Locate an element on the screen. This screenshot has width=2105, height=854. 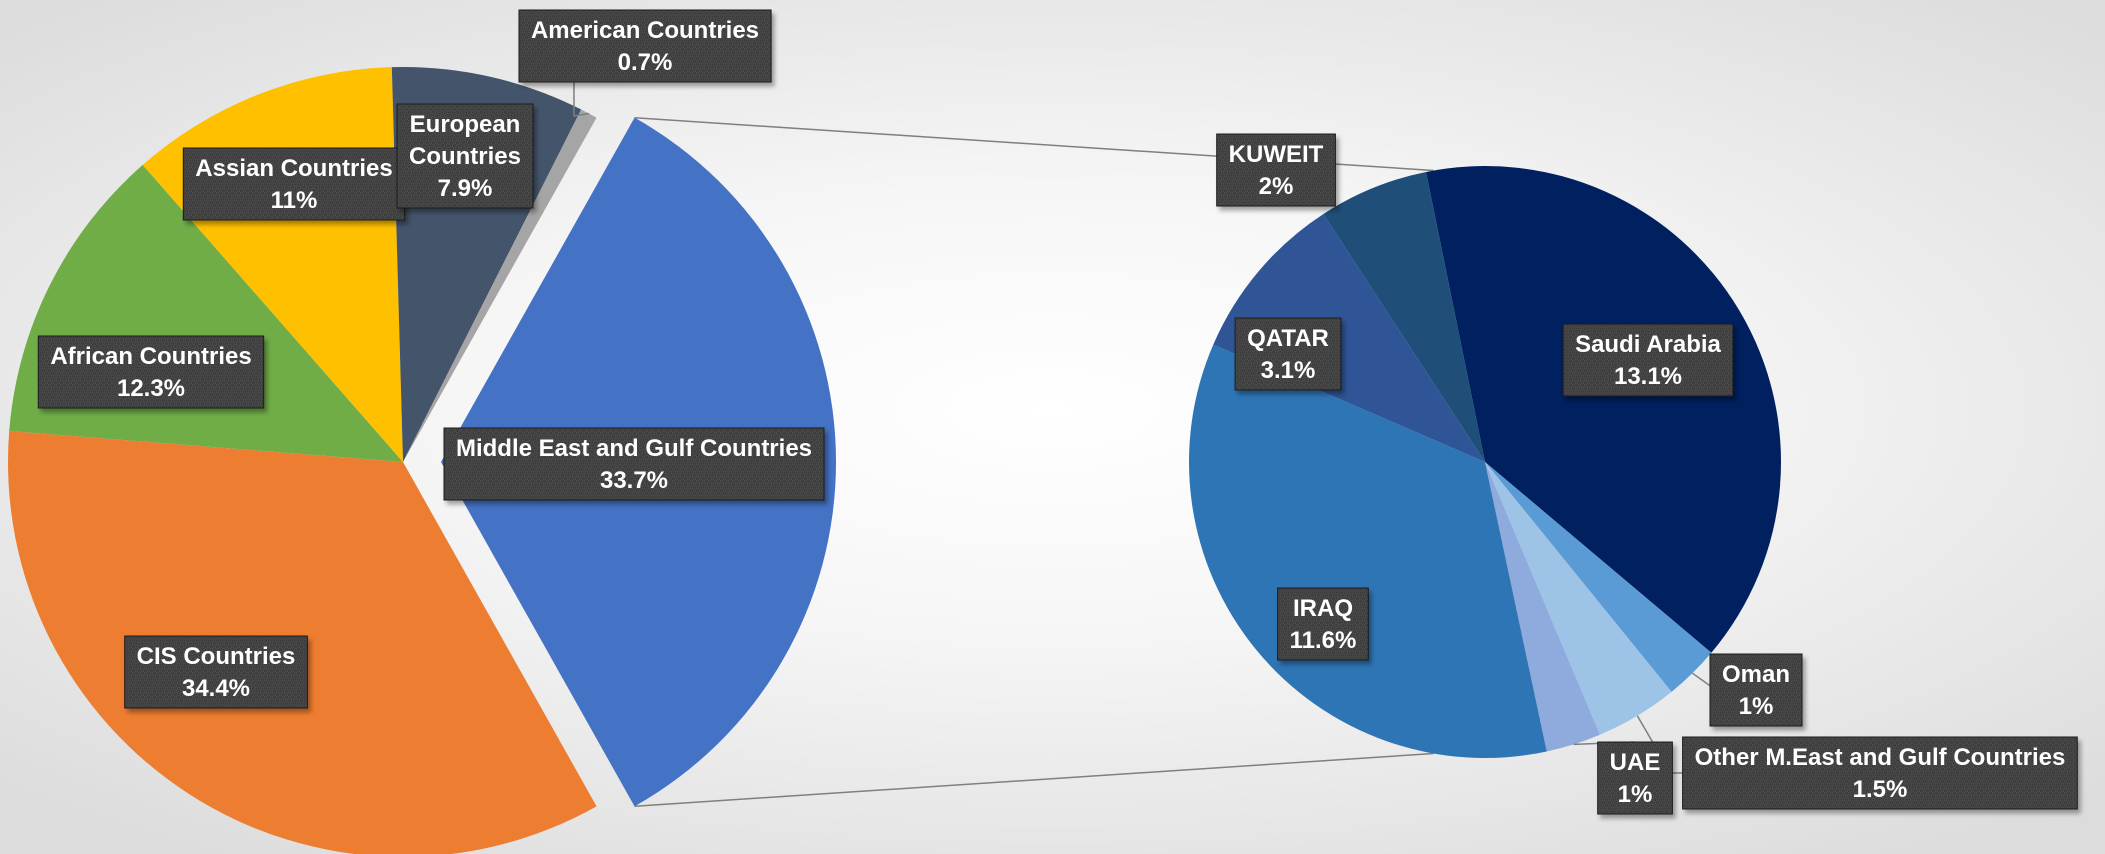
sub-pie-slice-qatar is located at coordinates (1349, 338).